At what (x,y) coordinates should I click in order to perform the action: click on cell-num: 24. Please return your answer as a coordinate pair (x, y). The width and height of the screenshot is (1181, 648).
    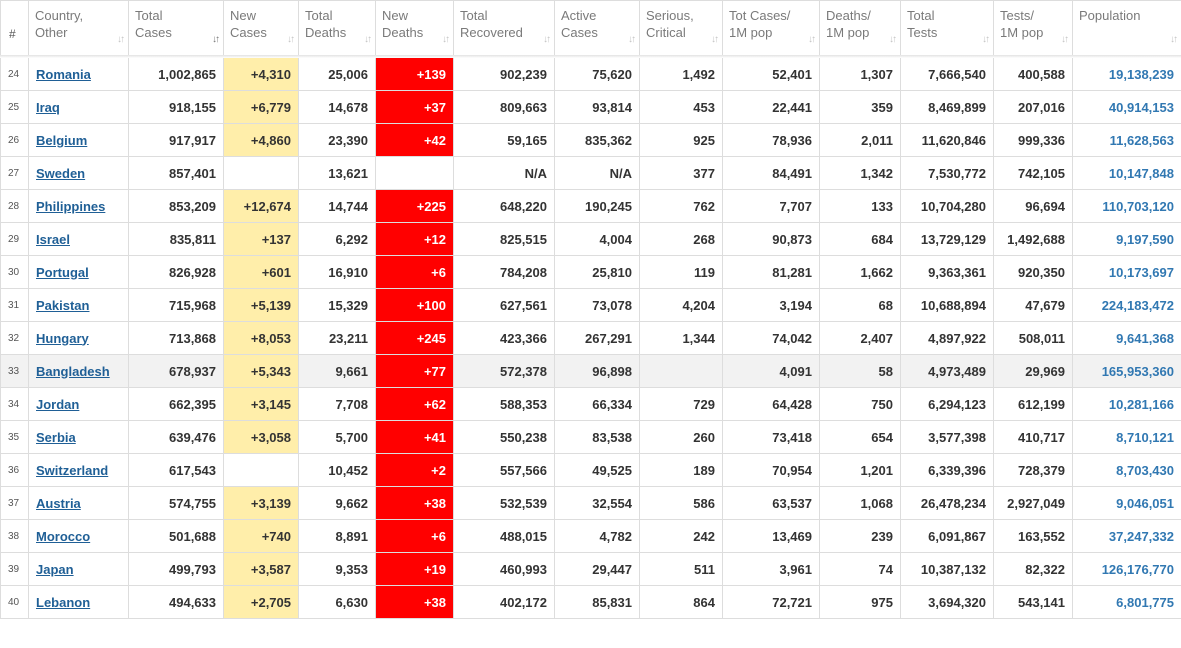
    Looking at the image, I should click on (14, 74).